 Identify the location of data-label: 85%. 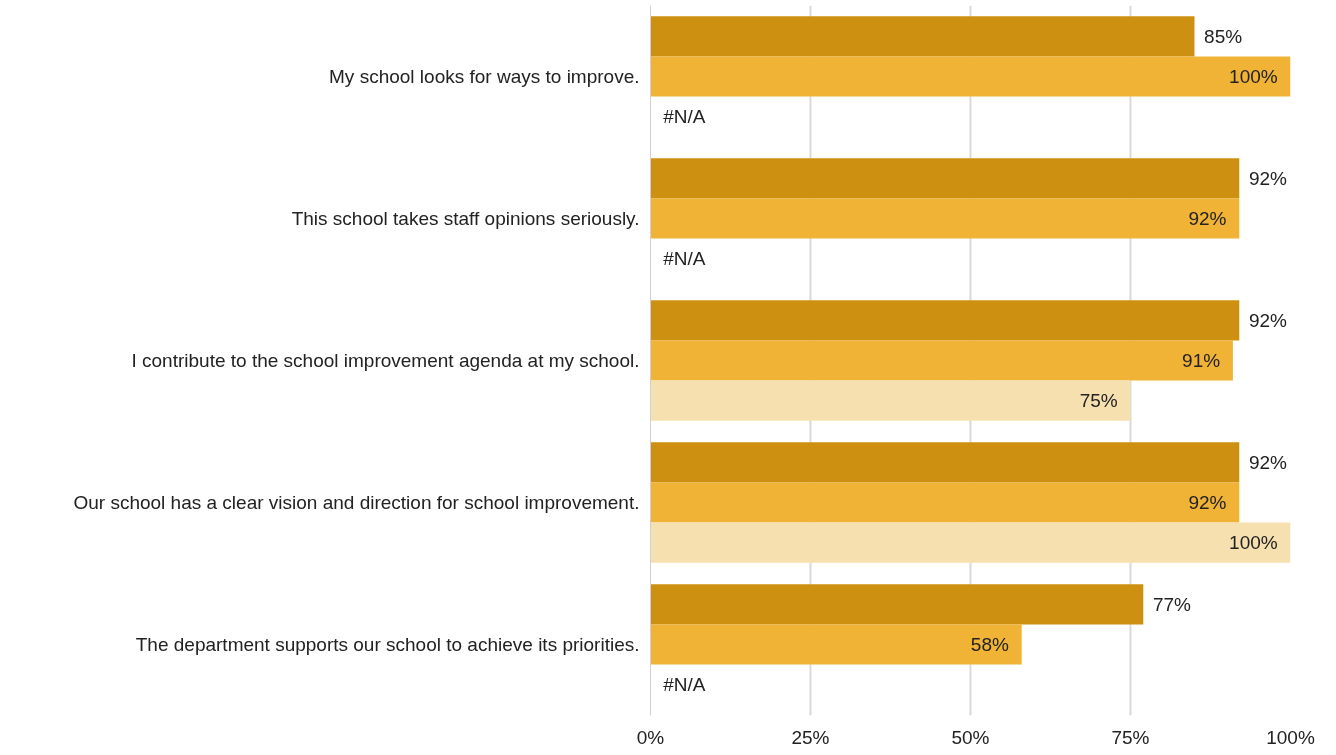
(1223, 36).